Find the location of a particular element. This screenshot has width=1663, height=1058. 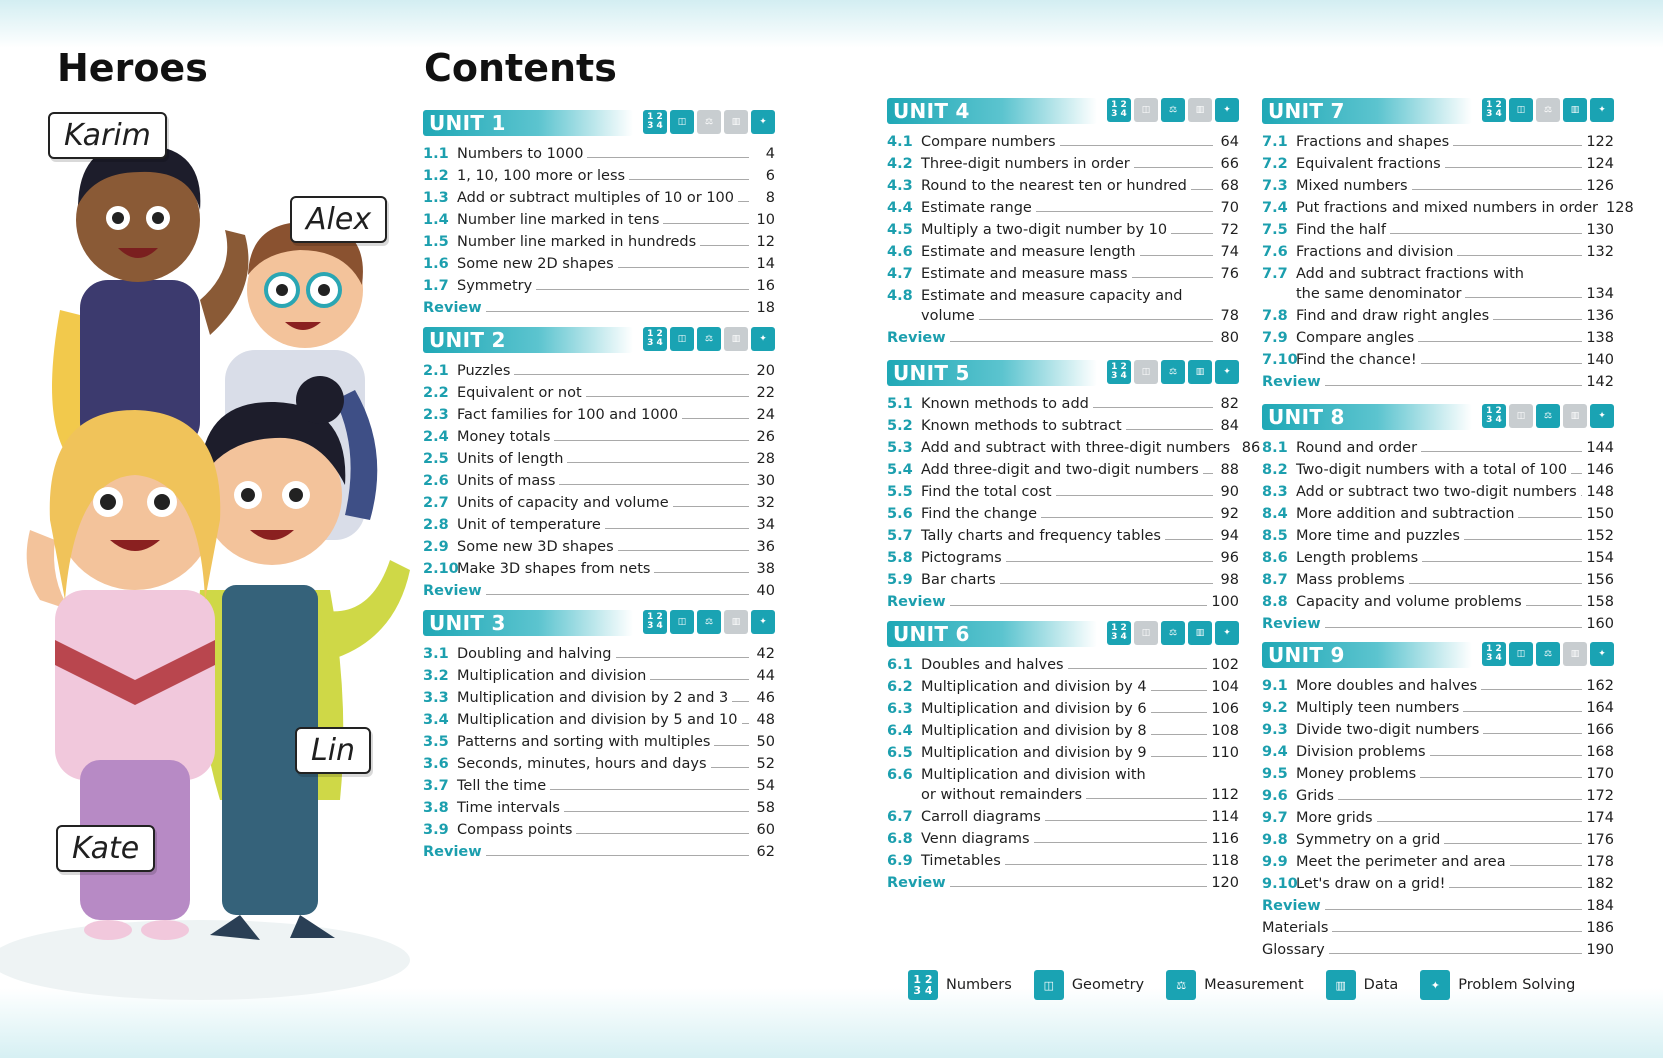

lesson-row: 6.4 Multiplication and division by 8 108 is located at coordinates (1063, 728).